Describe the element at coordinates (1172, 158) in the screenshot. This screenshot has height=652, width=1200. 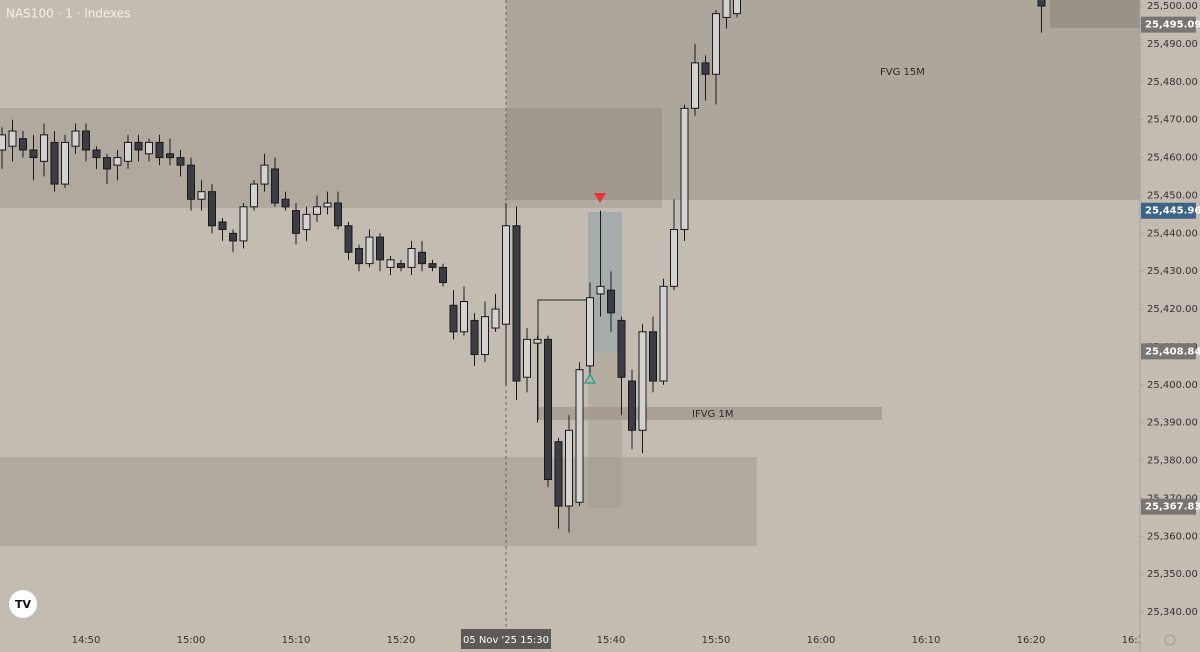
I see `y-tick-label: 25,460.00` at that location.